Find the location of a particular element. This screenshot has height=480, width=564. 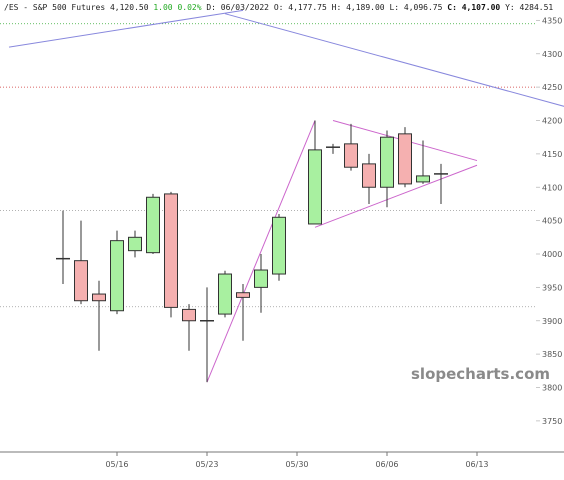

y-tick-label: 3750 is located at coordinates (552, 421).